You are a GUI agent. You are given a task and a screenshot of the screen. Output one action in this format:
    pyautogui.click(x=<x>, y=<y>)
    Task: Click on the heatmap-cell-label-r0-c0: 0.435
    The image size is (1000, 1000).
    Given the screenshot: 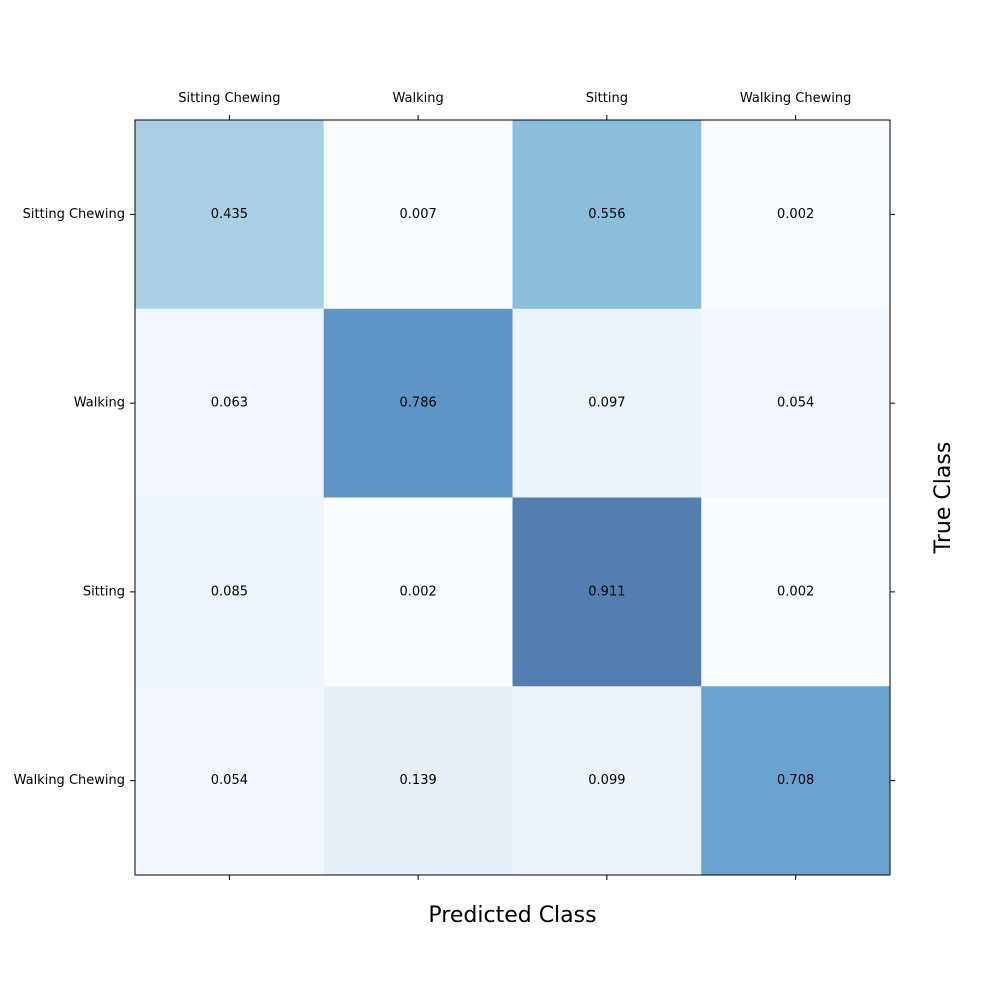 What is the action you would take?
    pyautogui.click(x=229, y=214)
    